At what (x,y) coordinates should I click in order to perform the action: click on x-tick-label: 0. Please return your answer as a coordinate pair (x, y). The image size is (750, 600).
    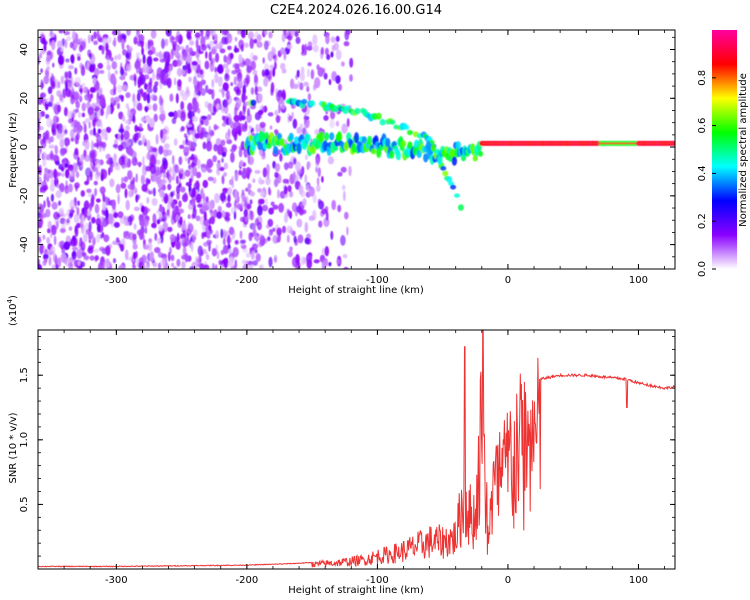
    Looking at the image, I should click on (508, 280).